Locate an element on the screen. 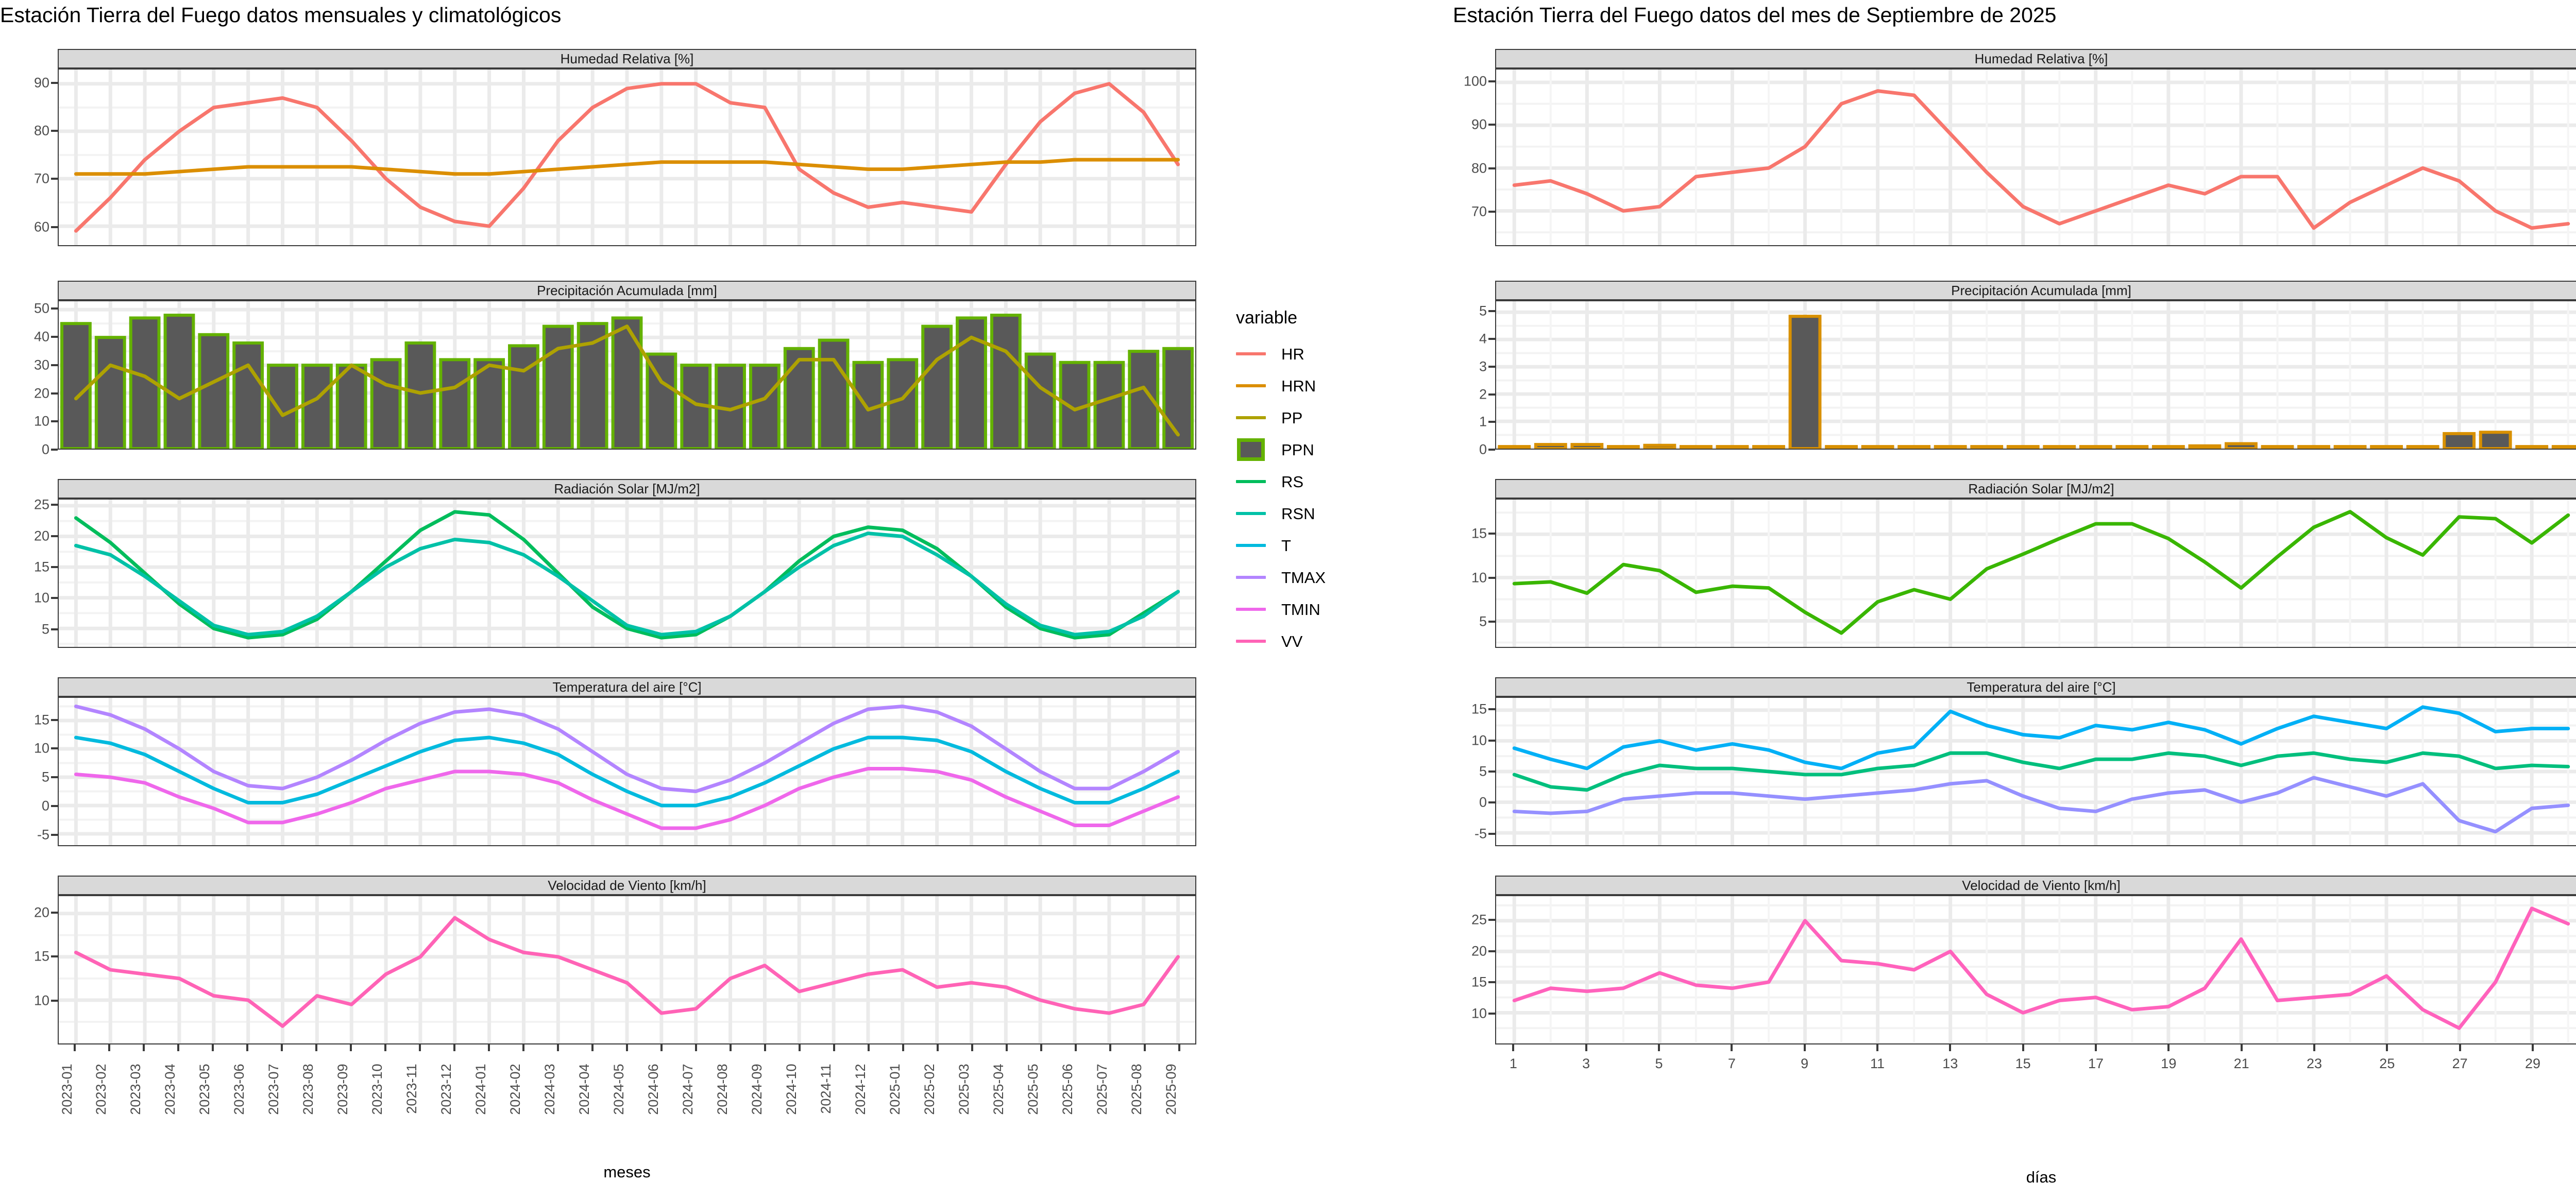 The width and height of the screenshot is (2576, 1199). legend-item-label: PP is located at coordinates (1292, 417).